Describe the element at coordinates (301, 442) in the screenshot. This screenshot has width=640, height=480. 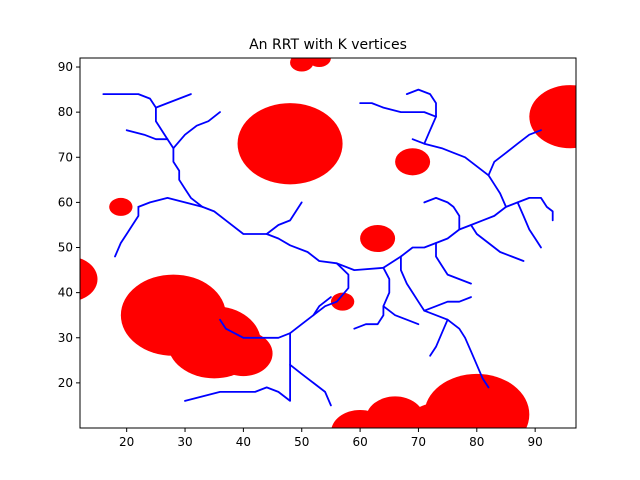
I see `x-tick-label: 50` at that location.